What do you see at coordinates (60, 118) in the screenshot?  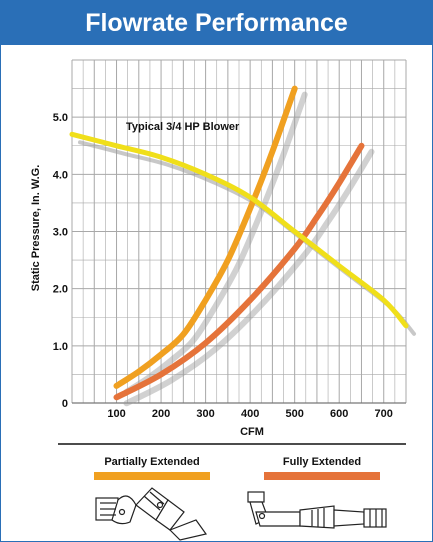 I see `y-tick-label: 5.0` at bounding box center [60, 118].